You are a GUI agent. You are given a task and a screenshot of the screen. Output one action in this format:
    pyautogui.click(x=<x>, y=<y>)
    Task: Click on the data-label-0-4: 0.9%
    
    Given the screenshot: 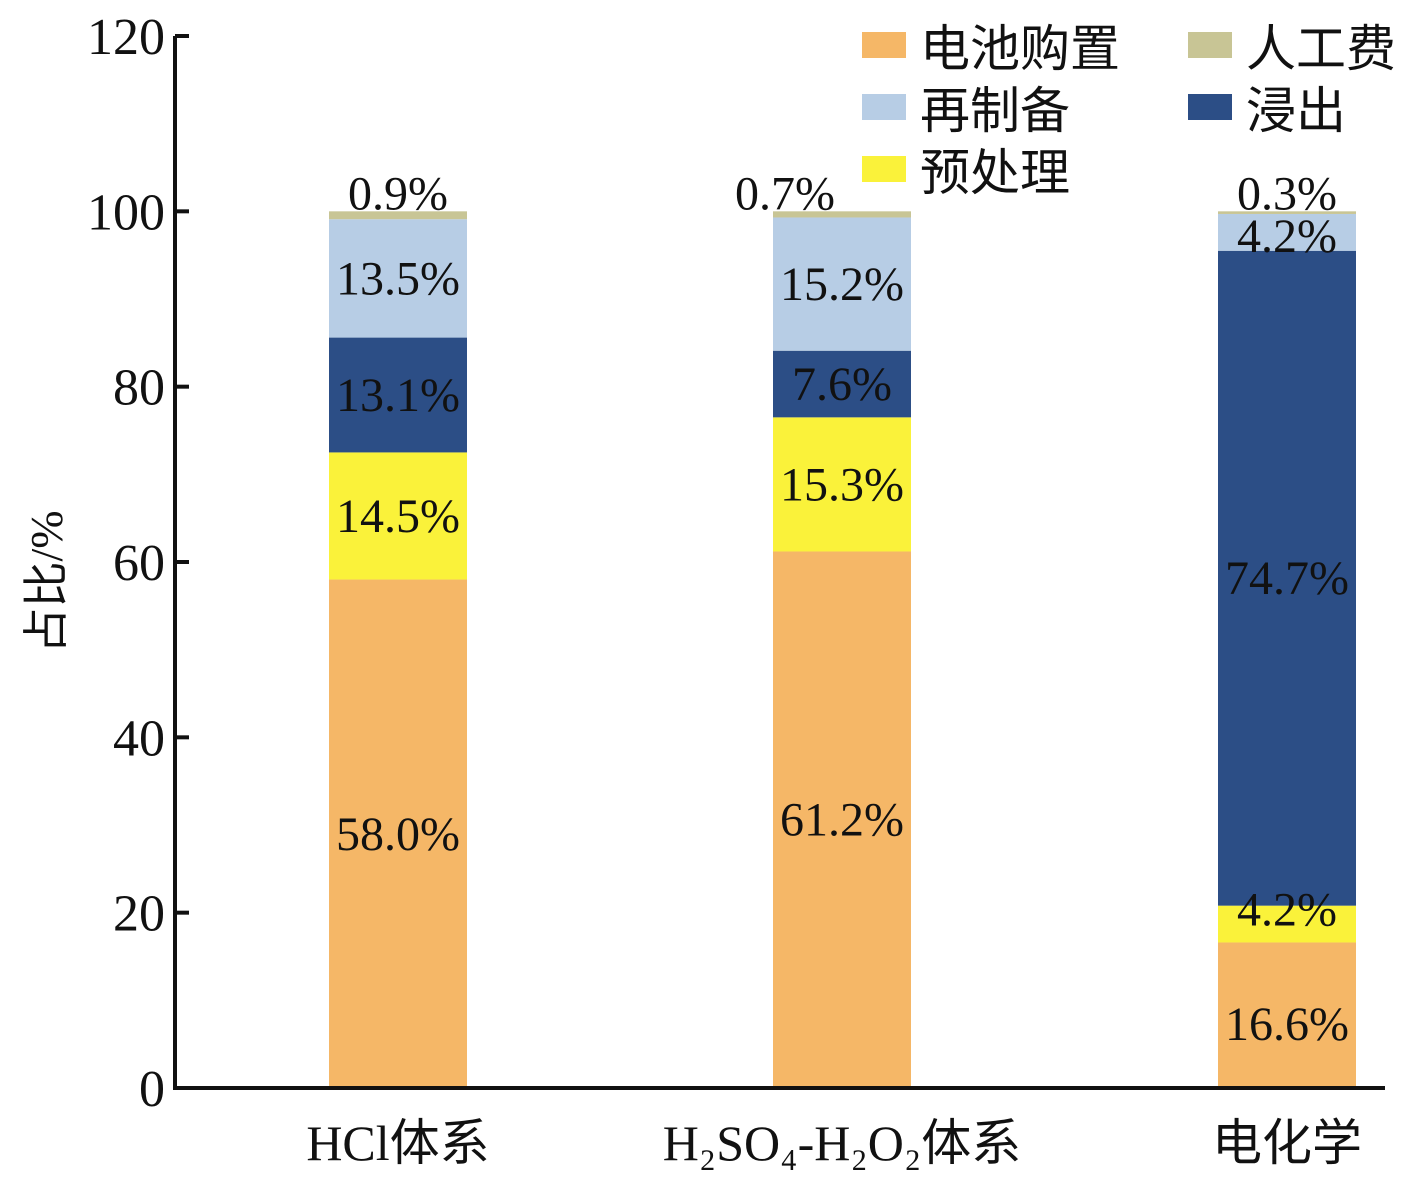 What is the action you would take?
    pyautogui.click(x=398, y=193)
    